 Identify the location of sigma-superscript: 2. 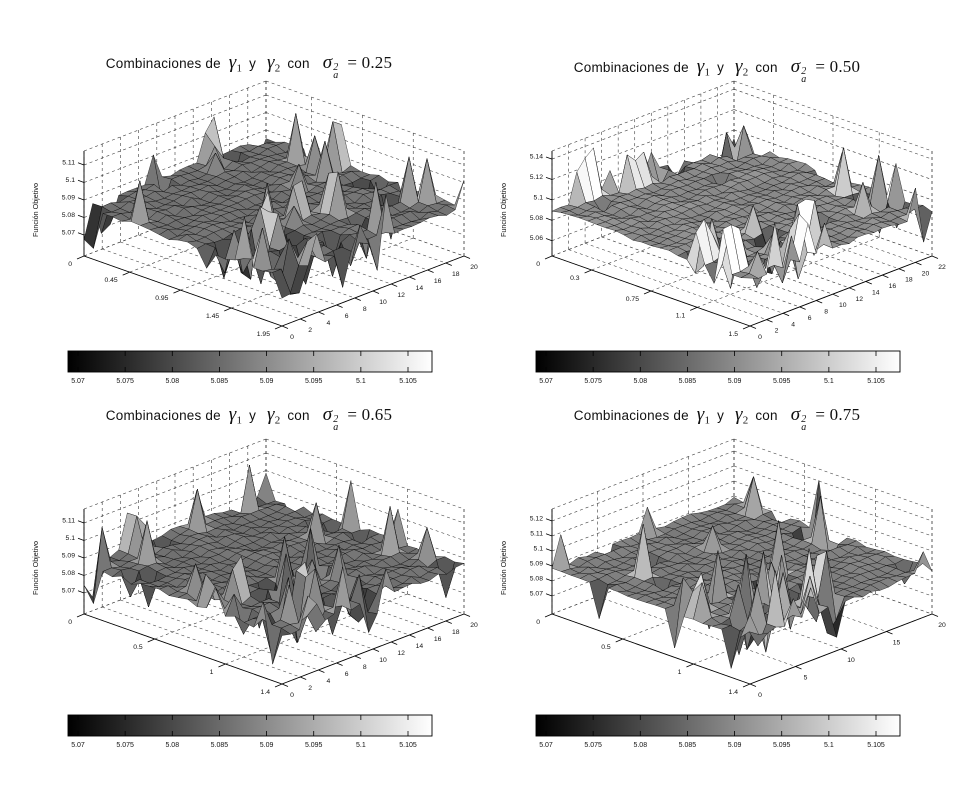
(804, 419).